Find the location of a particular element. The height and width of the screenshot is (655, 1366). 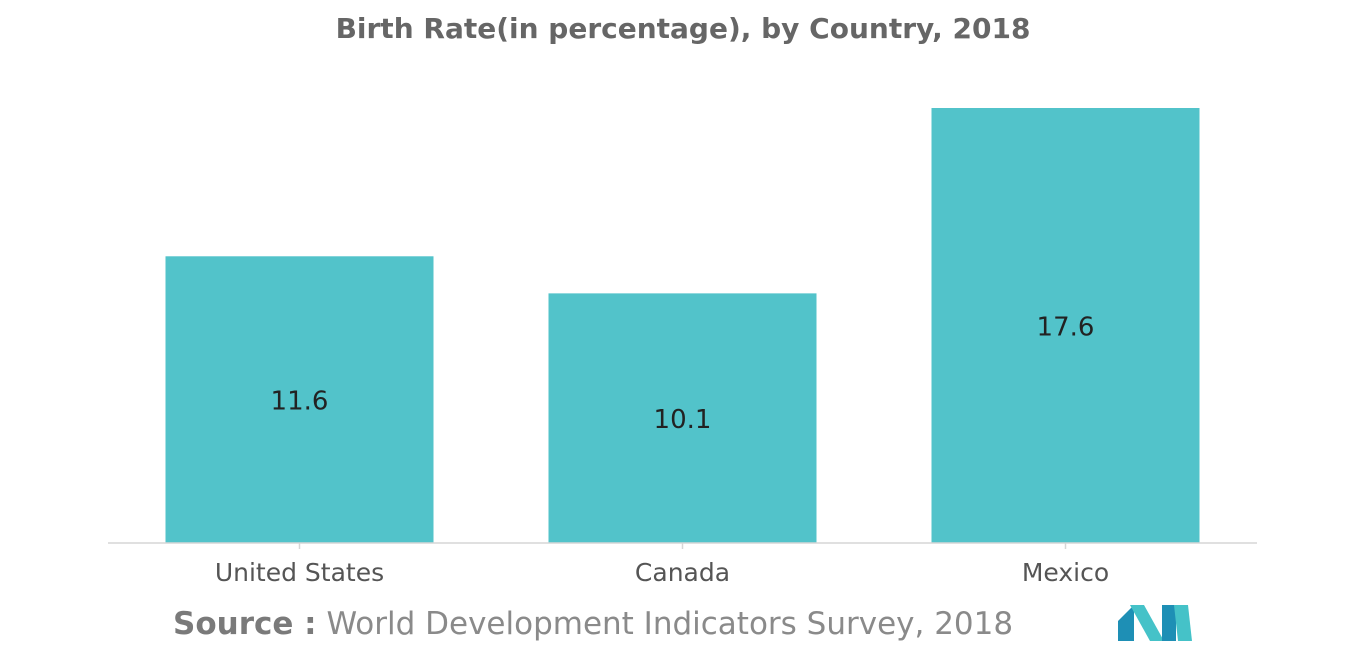

source-label: Source : is located at coordinates (245, 624).